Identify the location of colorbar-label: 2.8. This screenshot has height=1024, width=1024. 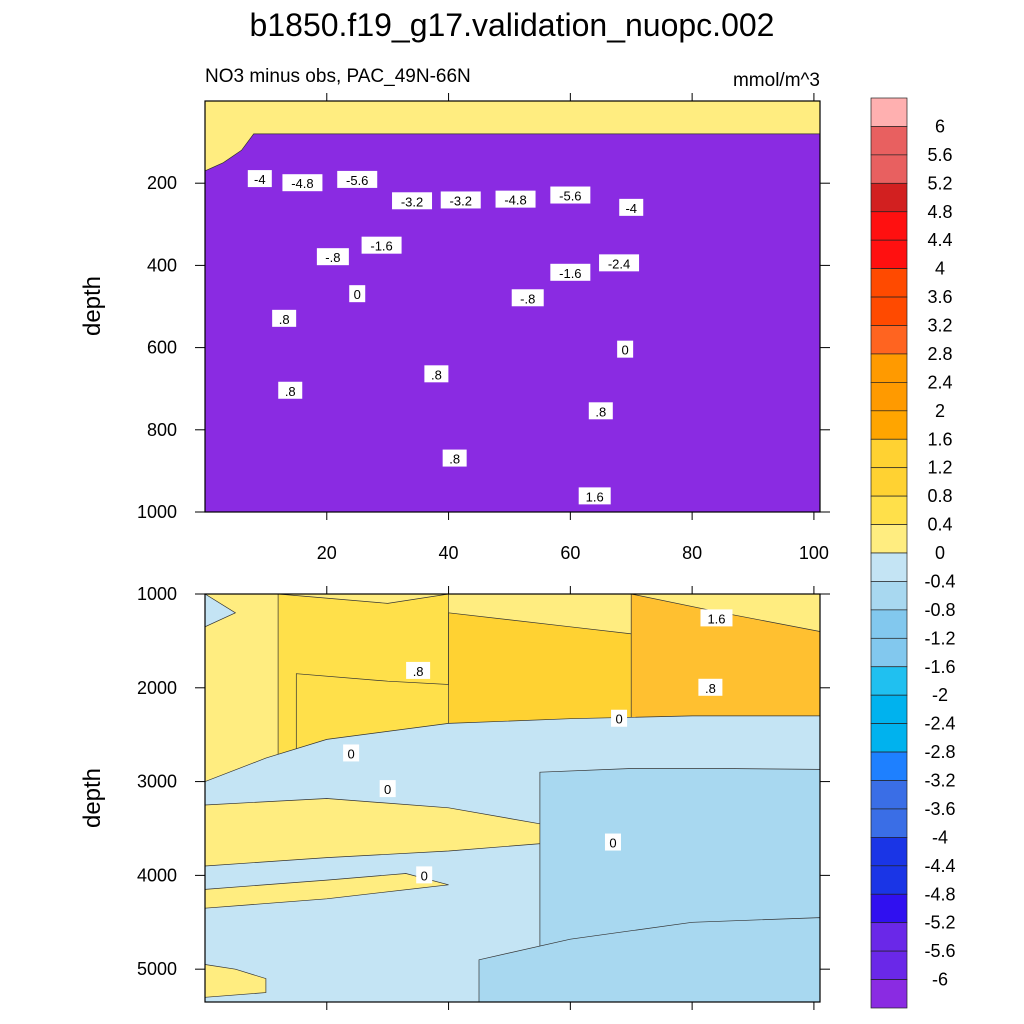
(939, 354).